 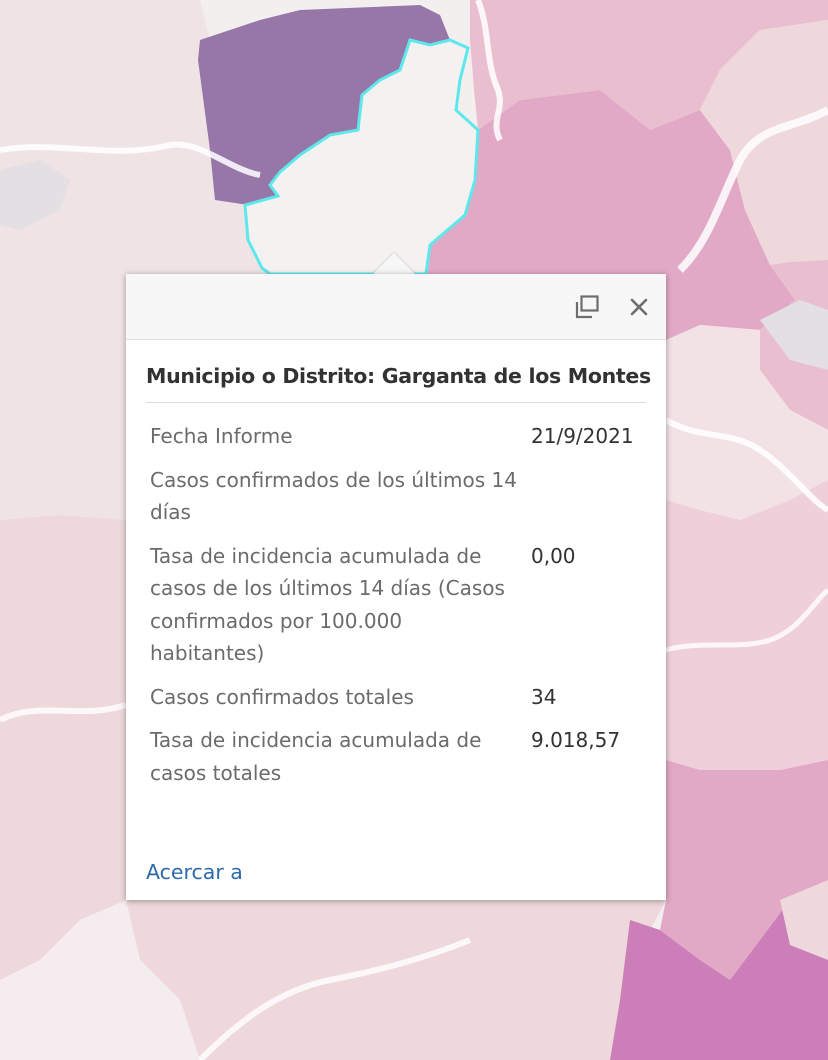 What do you see at coordinates (394, 264) in the screenshot?
I see `popup-pointer` at bounding box center [394, 264].